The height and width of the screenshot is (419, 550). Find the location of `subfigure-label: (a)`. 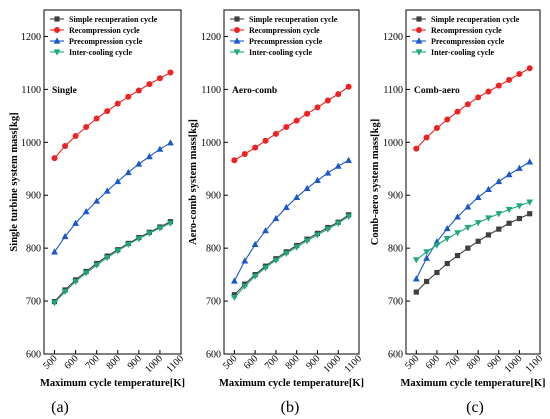

subfigure-label: (a) is located at coordinates (60, 407).